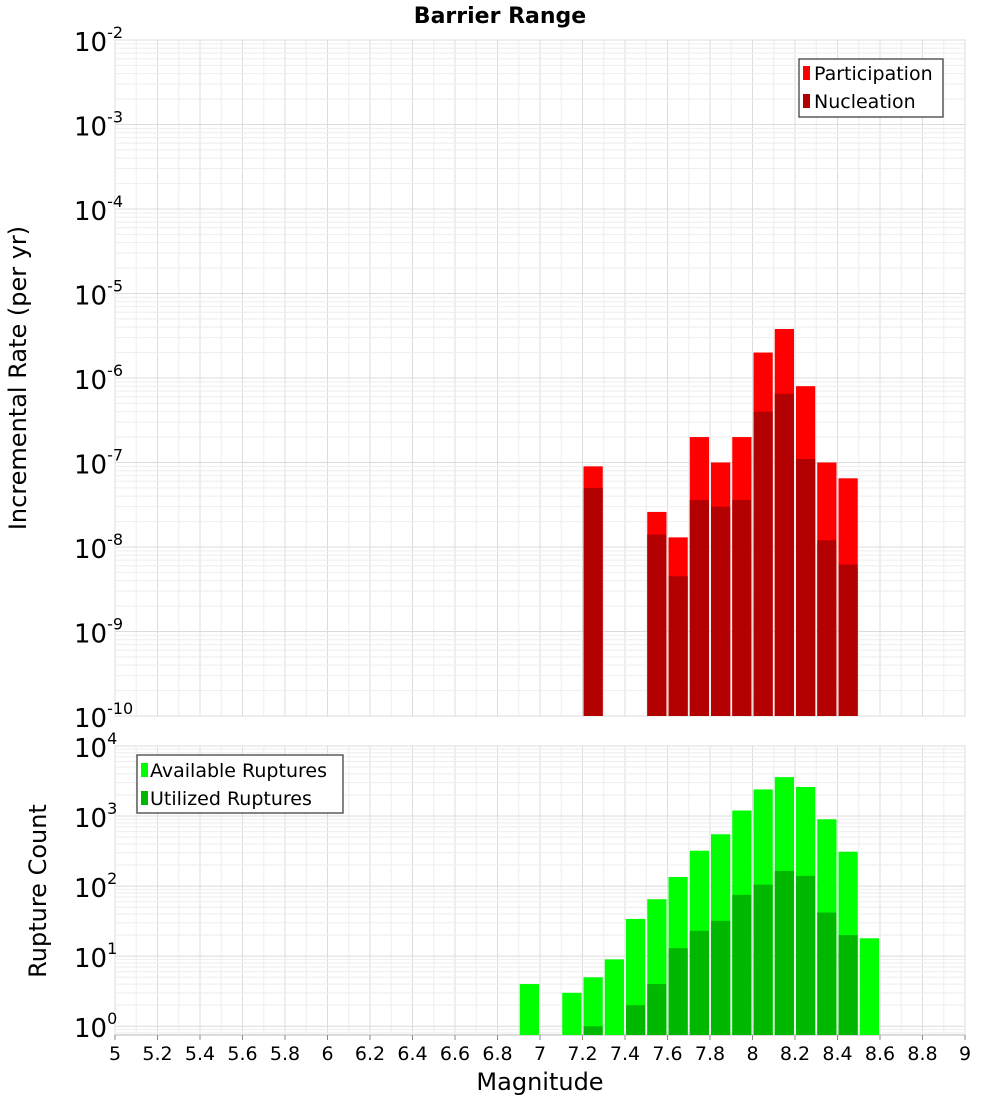 The image size is (1000, 1100). What do you see at coordinates (144, 798) in the screenshot?
I see `utilized-legend-swatch` at bounding box center [144, 798].